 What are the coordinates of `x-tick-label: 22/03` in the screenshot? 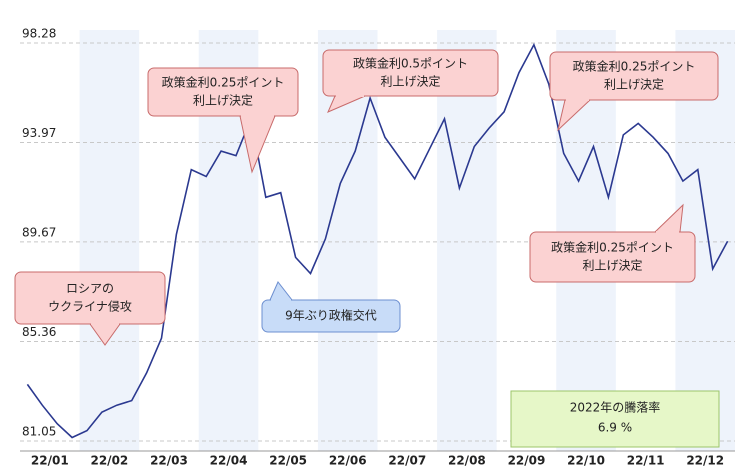 It's located at (169, 461).